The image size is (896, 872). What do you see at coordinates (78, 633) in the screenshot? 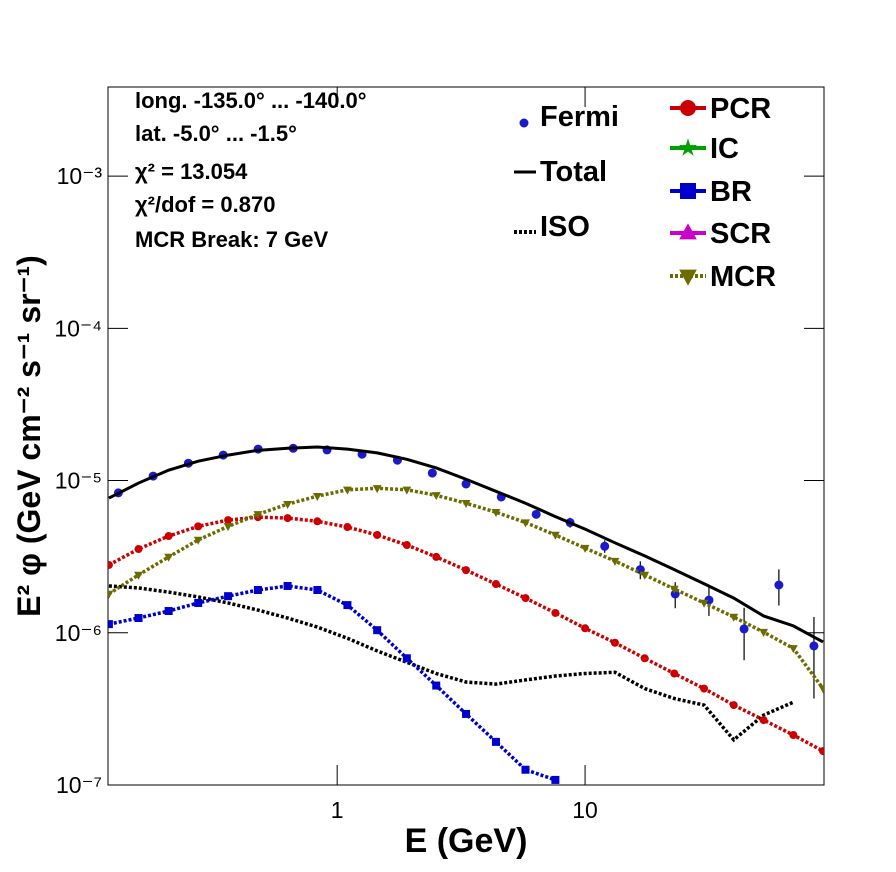
I see `y-tick-label: 10⁻⁶` at bounding box center [78, 633].